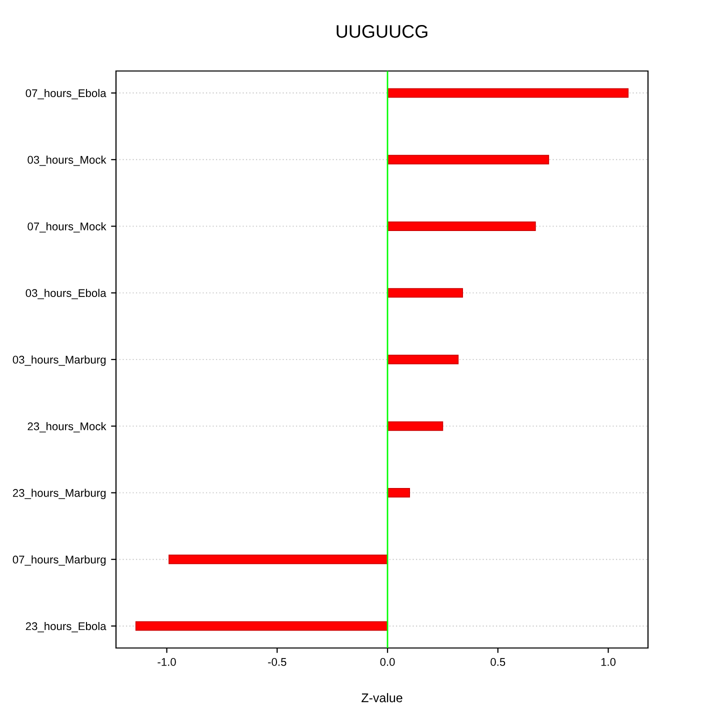  What do you see at coordinates (67, 427) in the screenshot?
I see `y-tick-label: 23_hours_Mock` at bounding box center [67, 427].